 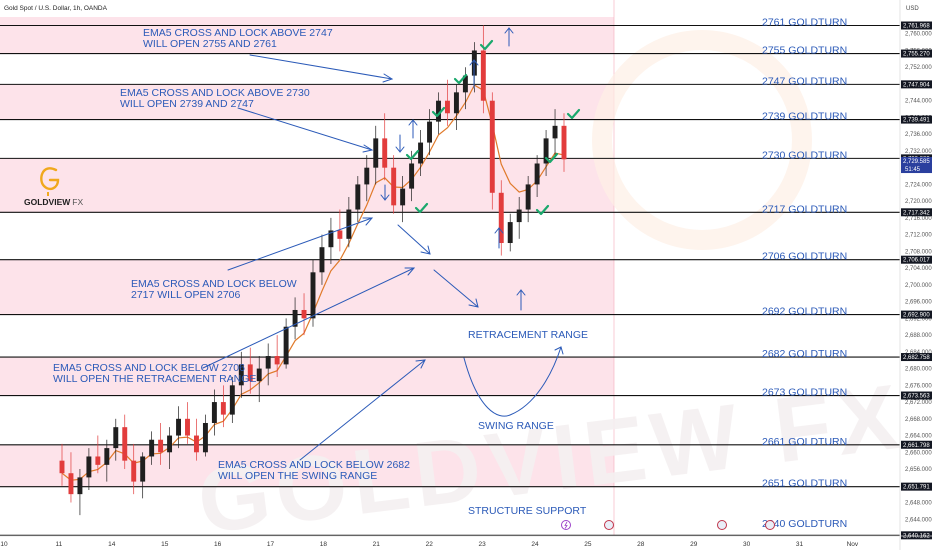 I want to click on time-axis: 10 11 14 15 16 17 18 21 22 23 24 25 28 29 30 31 Nov, so click(x=429, y=544).